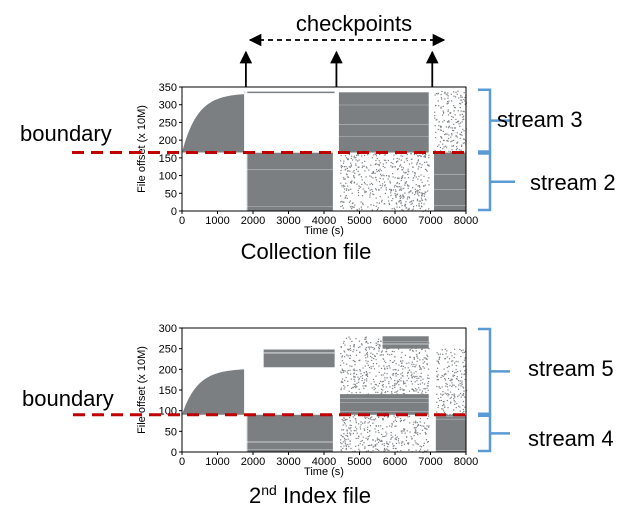 The width and height of the screenshot is (634, 508). Describe the element at coordinates (395, 462) in the screenshot. I see `x-tick-label: 6000` at that location.